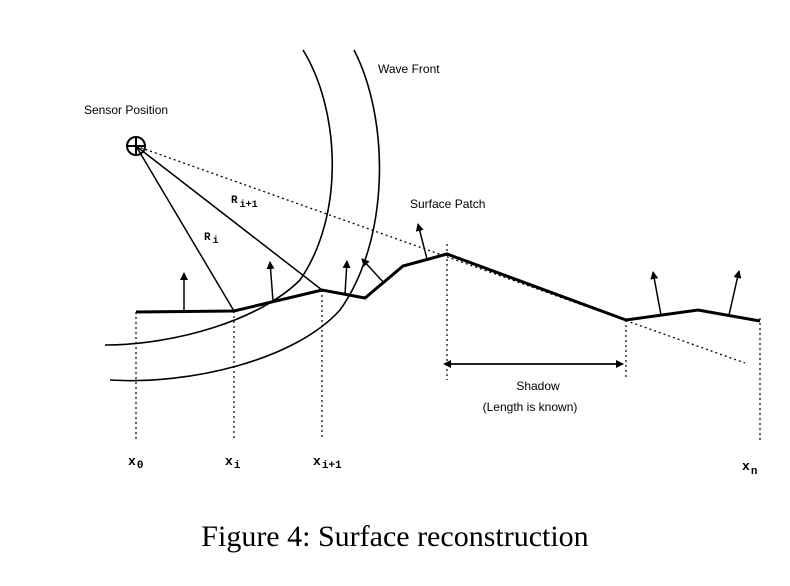  What do you see at coordinates (185, 228) in the screenshot?
I see `range-line-r-i` at bounding box center [185, 228].